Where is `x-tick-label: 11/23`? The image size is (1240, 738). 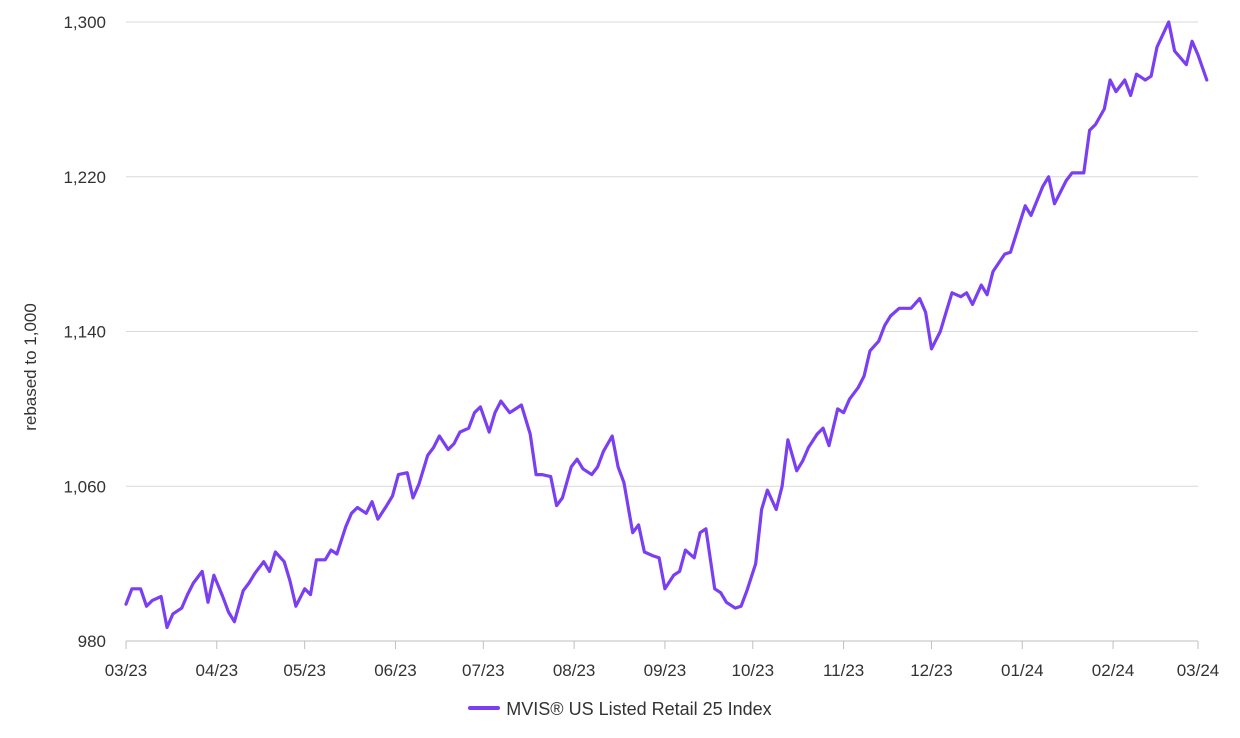 x-tick-label: 11/23 is located at coordinates (843, 670).